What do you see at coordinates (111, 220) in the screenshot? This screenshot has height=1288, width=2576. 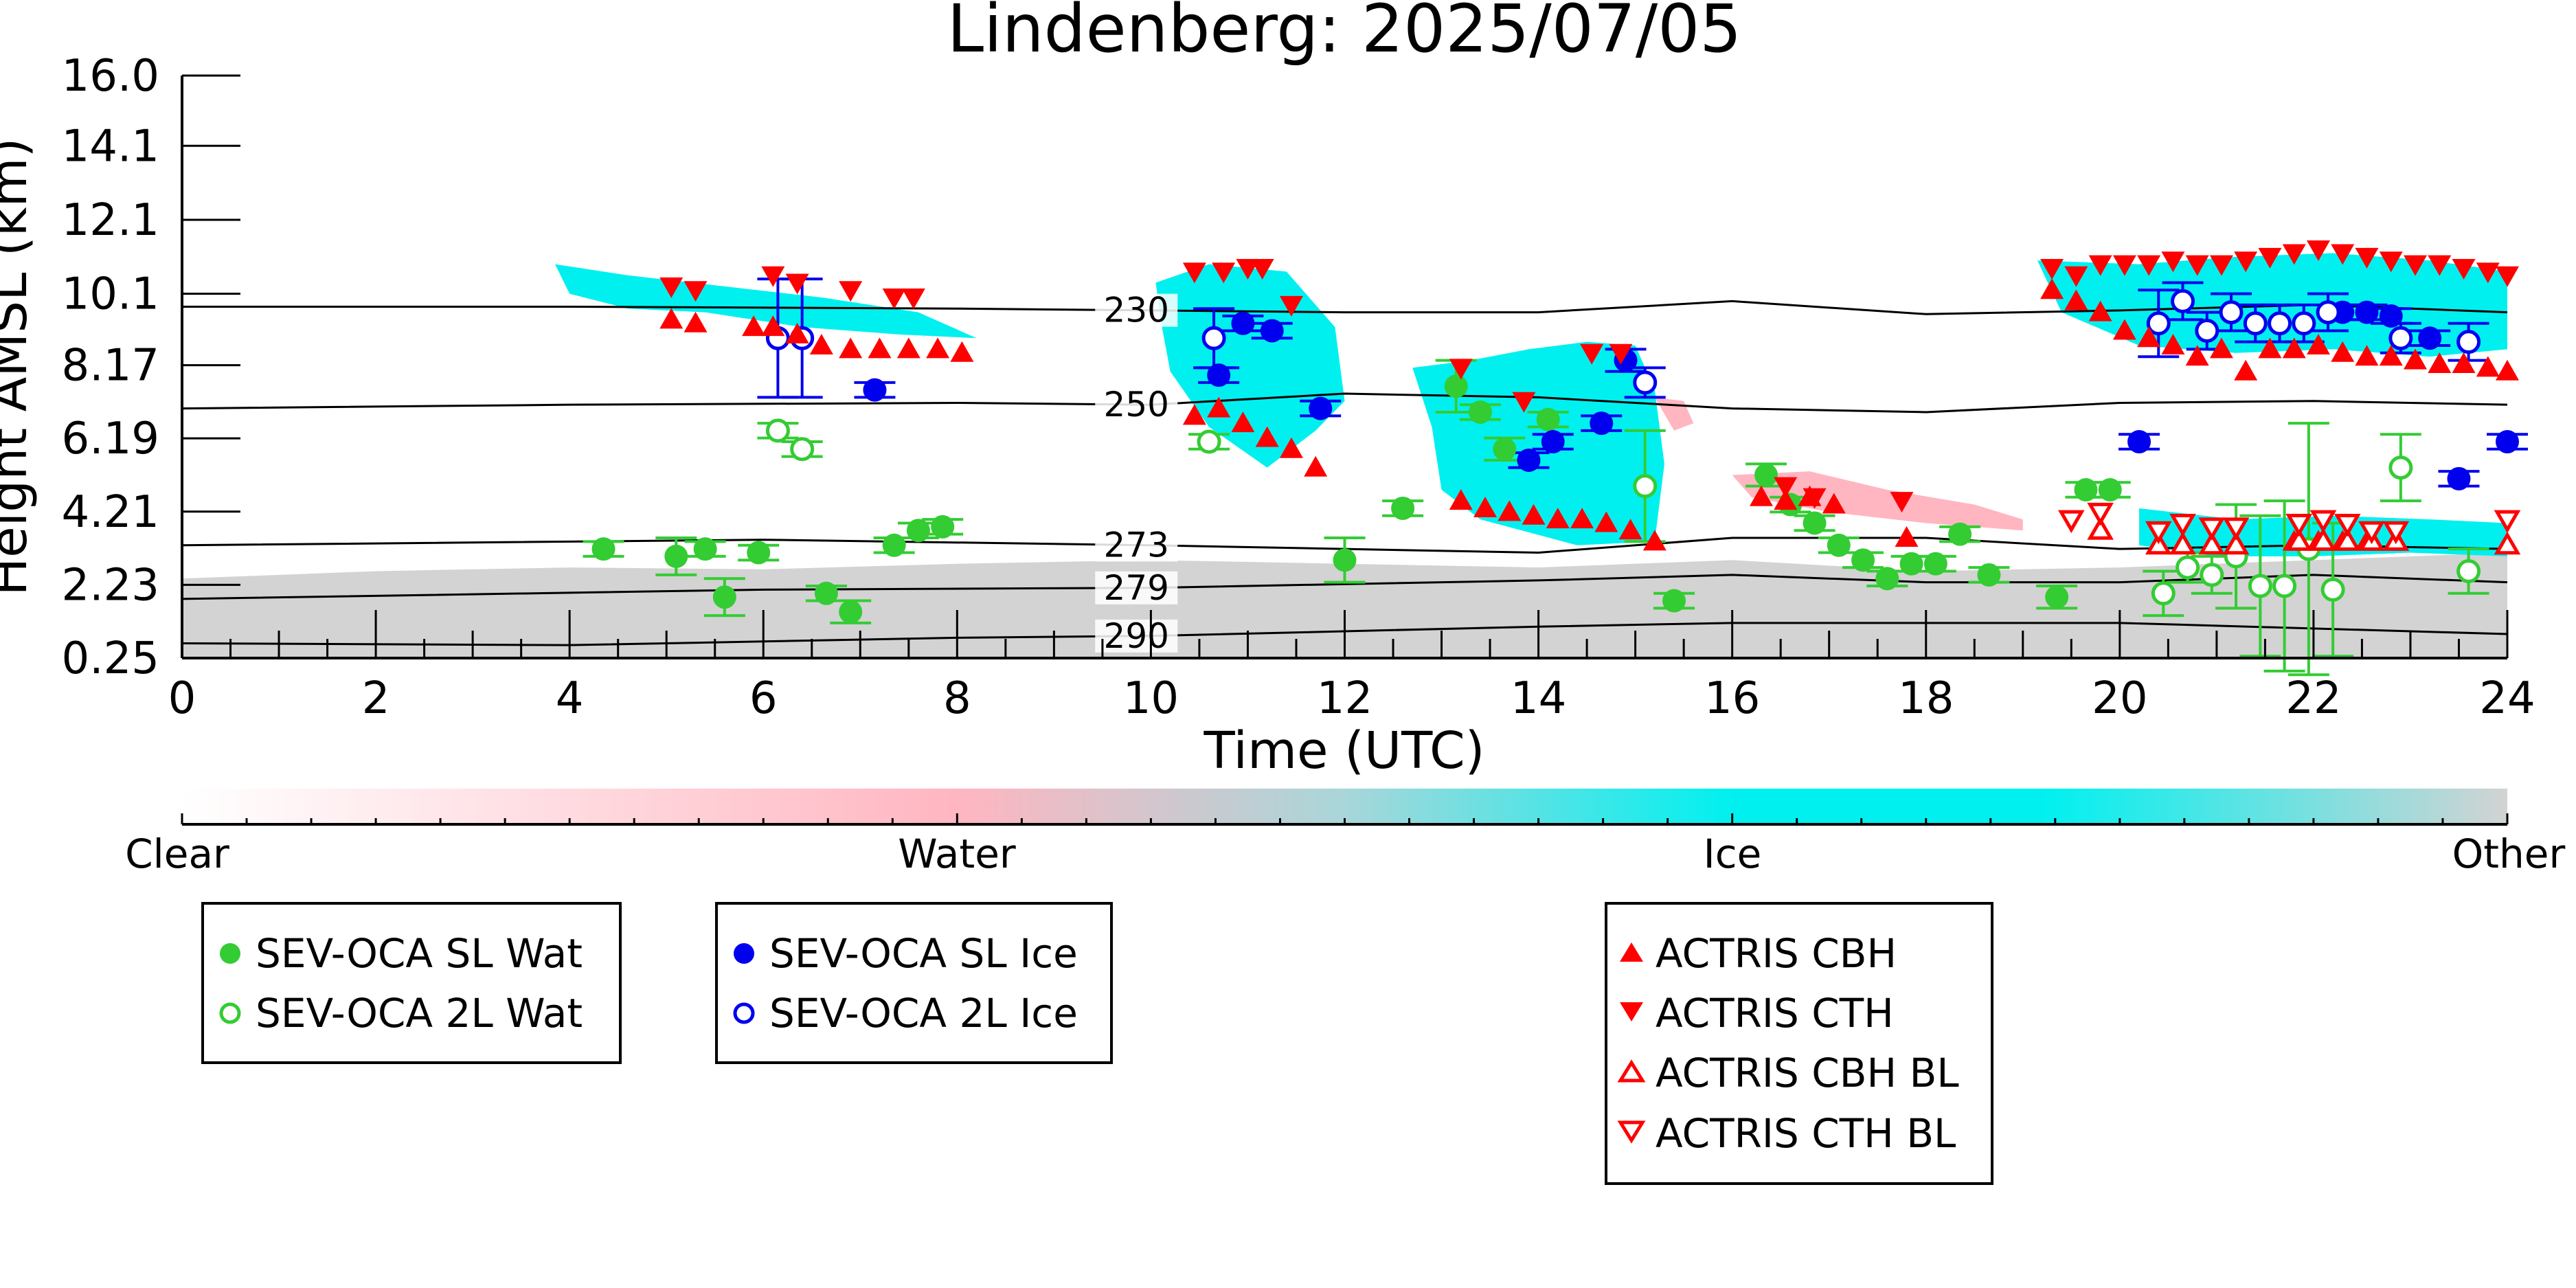 I see `y-tick-label: 12.1` at bounding box center [111, 220].